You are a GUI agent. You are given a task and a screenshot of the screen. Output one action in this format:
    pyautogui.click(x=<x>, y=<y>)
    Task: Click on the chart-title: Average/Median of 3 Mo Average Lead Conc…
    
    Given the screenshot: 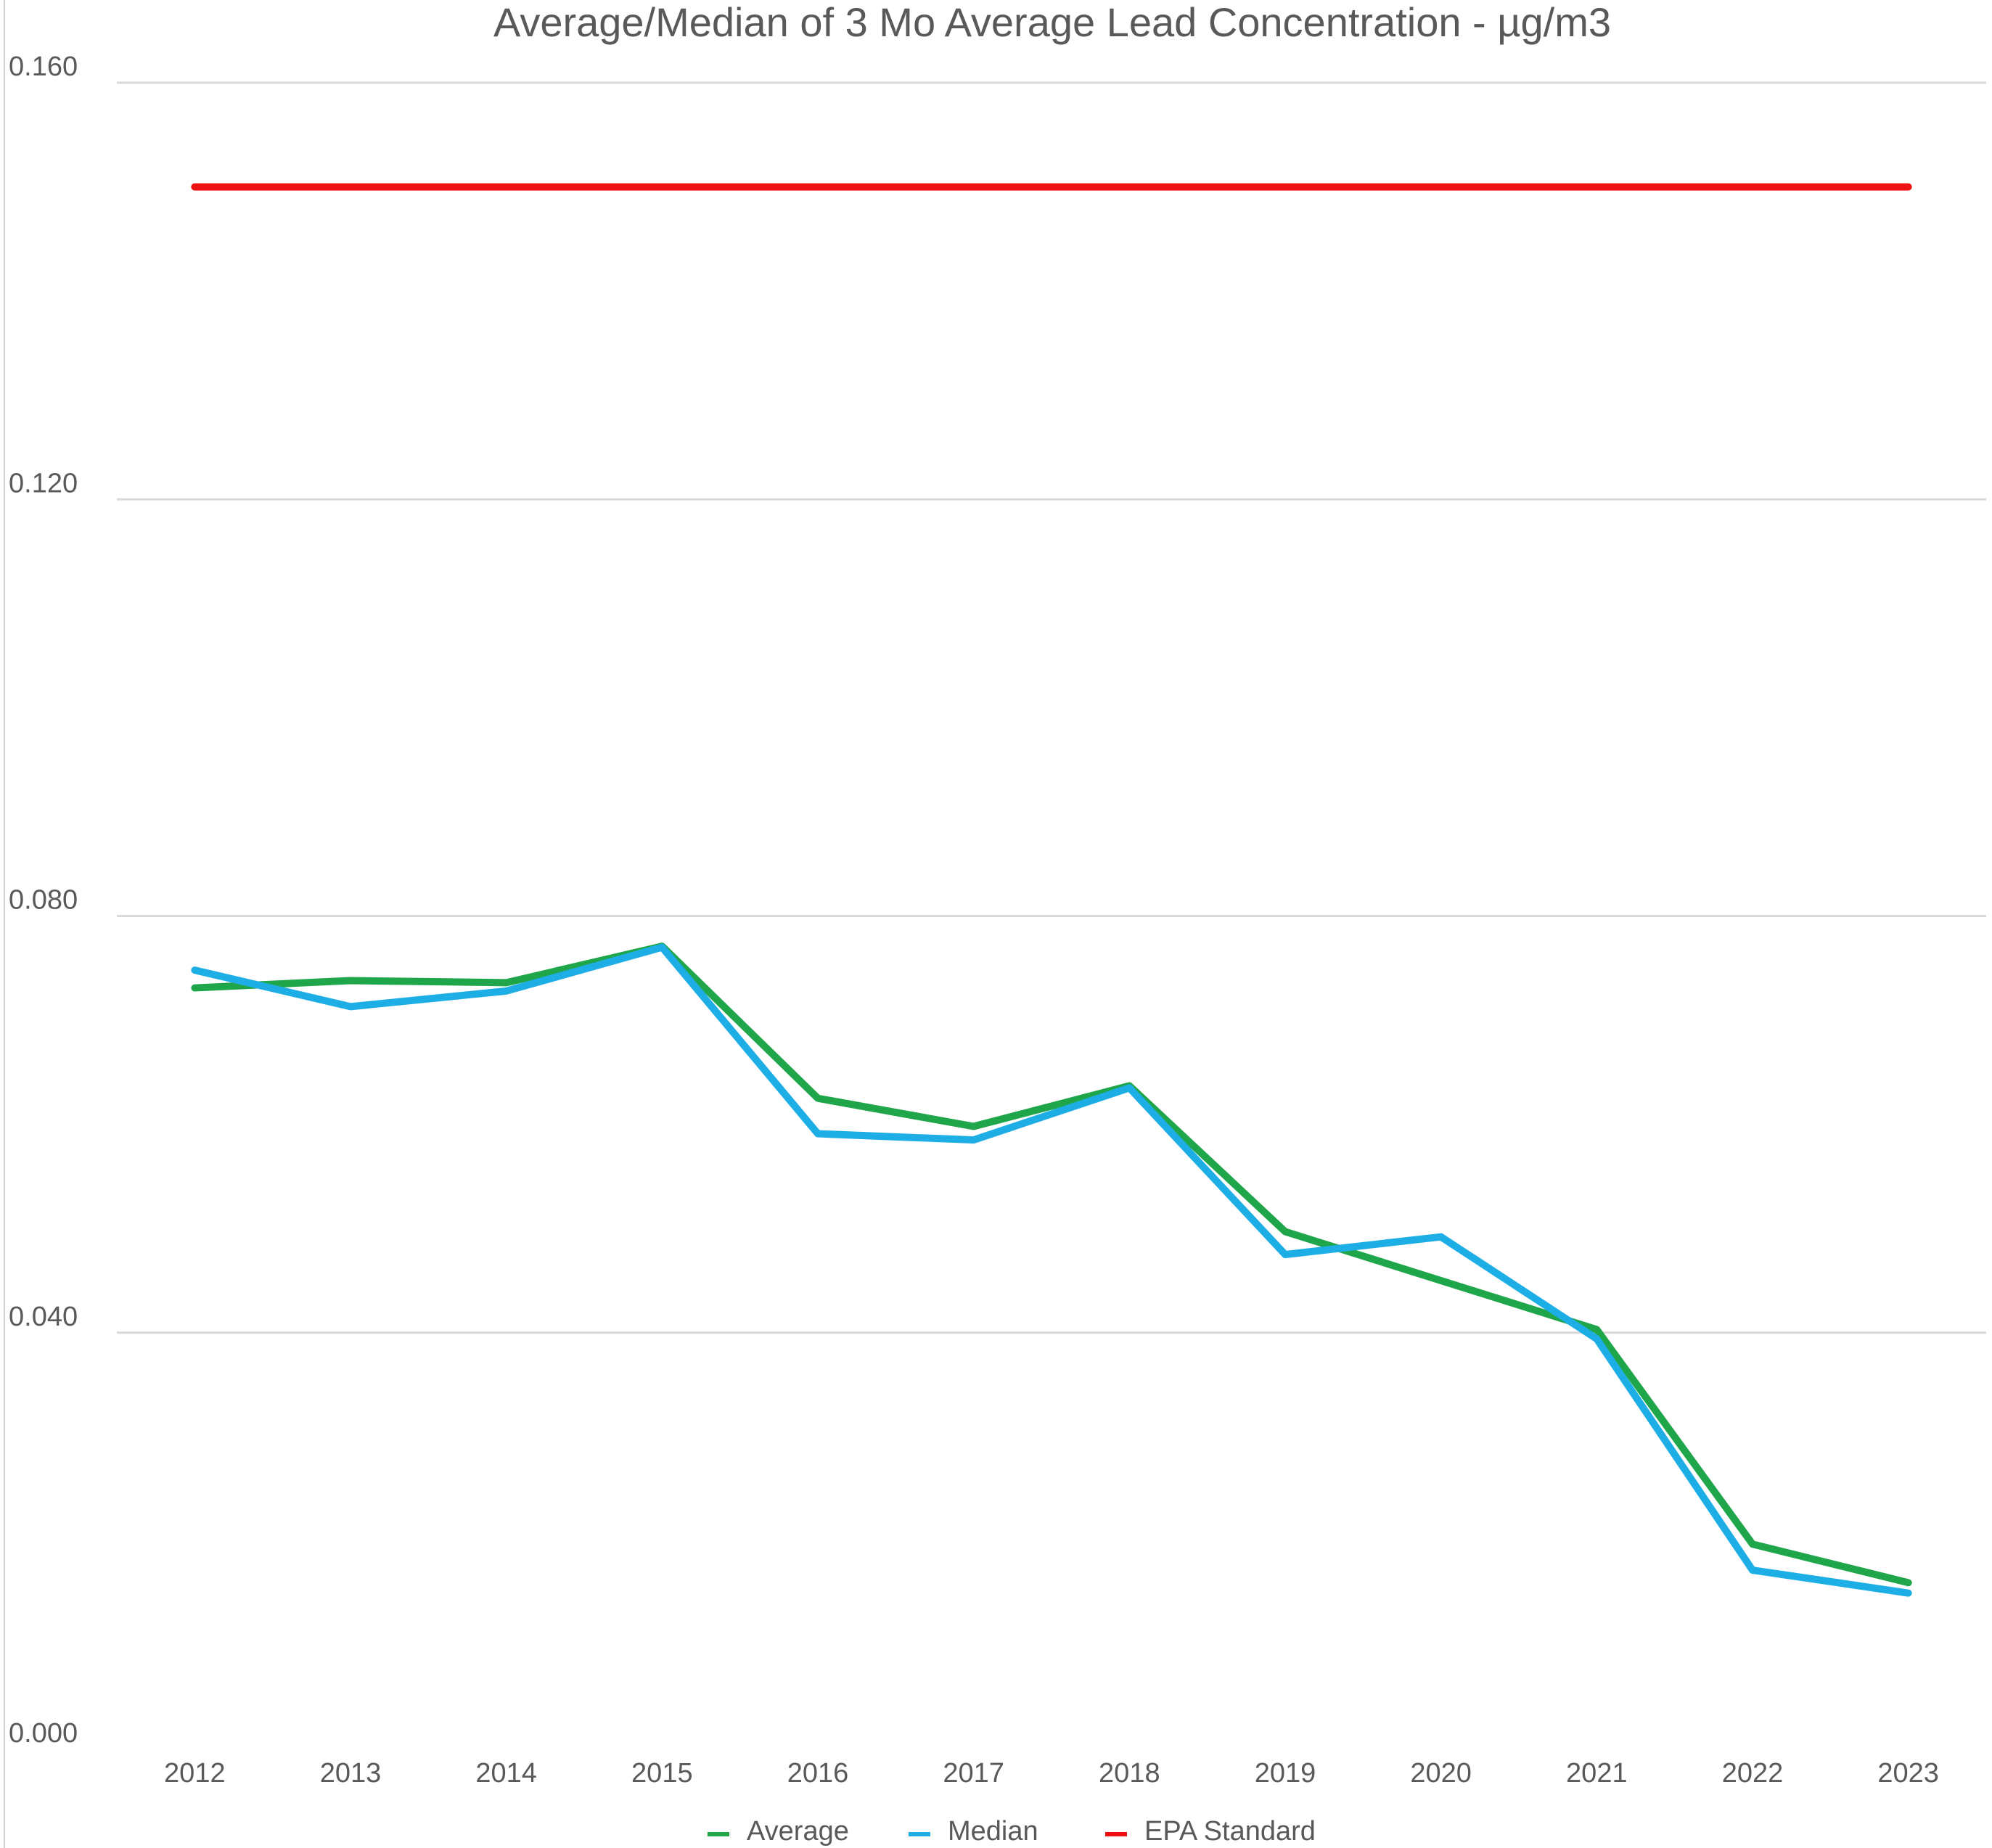 What is the action you would take?
    pyautogui.click(x=1052, y=22)
    